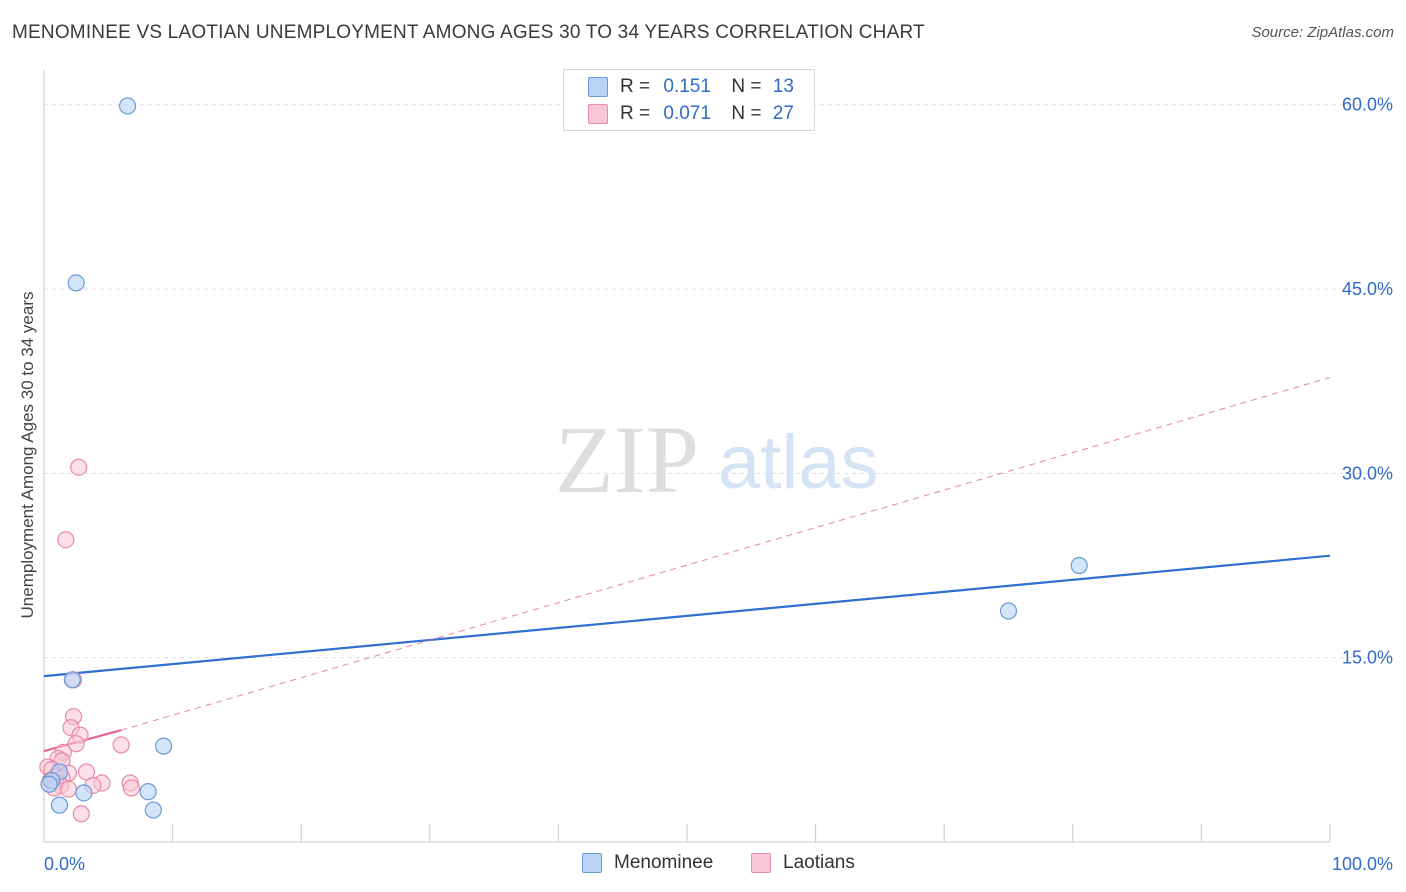  I want to click on legend-row-laotians: R = 0.071 N = 27, so click(691, 114).